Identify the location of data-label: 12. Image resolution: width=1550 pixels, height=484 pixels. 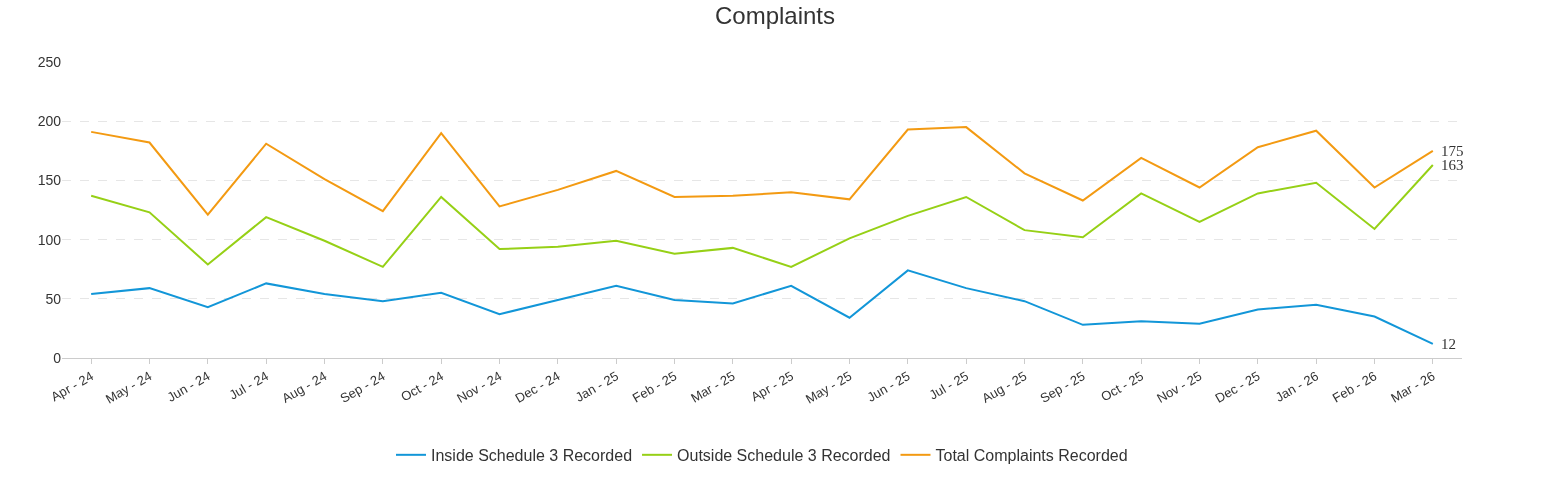
(1448, 344).